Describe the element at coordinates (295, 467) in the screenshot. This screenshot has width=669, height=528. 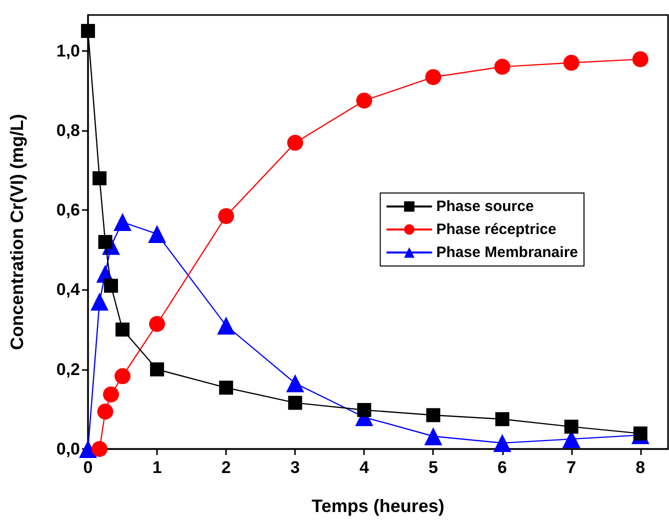
I see `x-tick-label: 3` at that location.